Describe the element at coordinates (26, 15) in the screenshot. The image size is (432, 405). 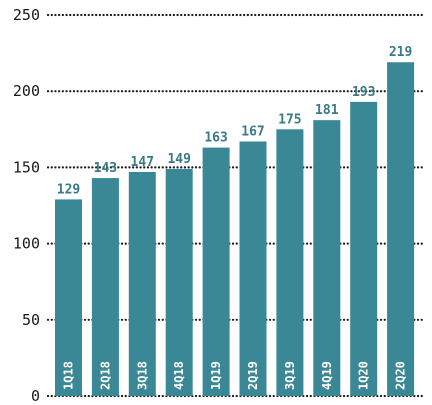
I see `y-tick-label: 250` at that location.